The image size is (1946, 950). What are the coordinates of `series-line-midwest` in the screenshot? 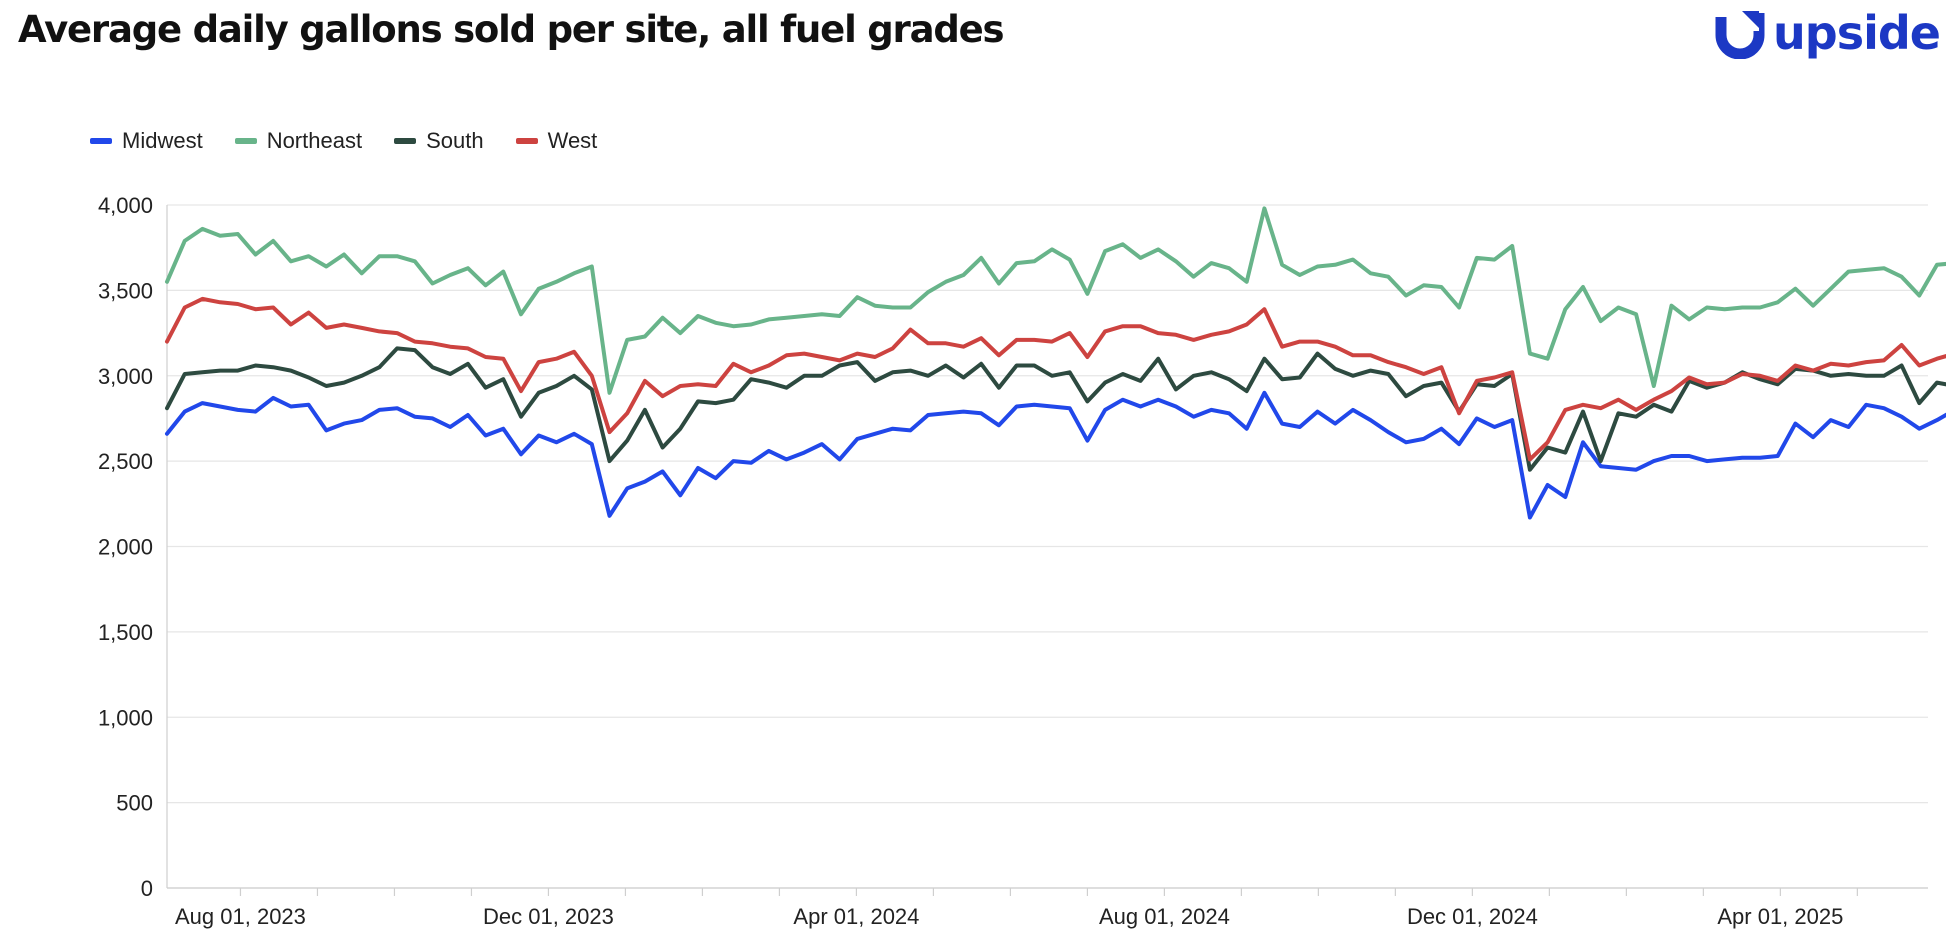 It's located at (1055, 455).